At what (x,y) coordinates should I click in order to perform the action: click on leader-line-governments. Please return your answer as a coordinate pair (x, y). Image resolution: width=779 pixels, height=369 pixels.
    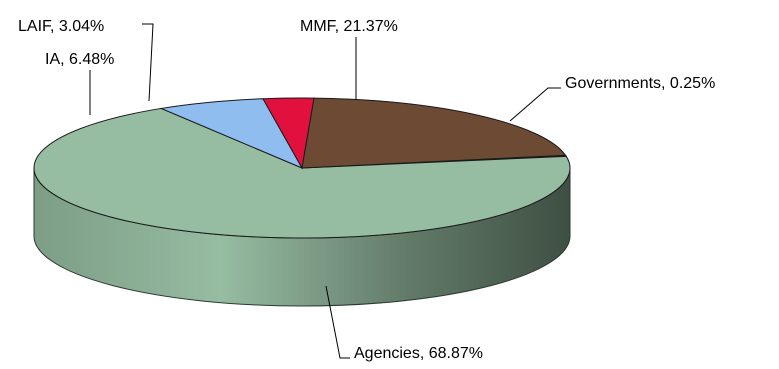
    Looking at the image, I should click on (535, 104).